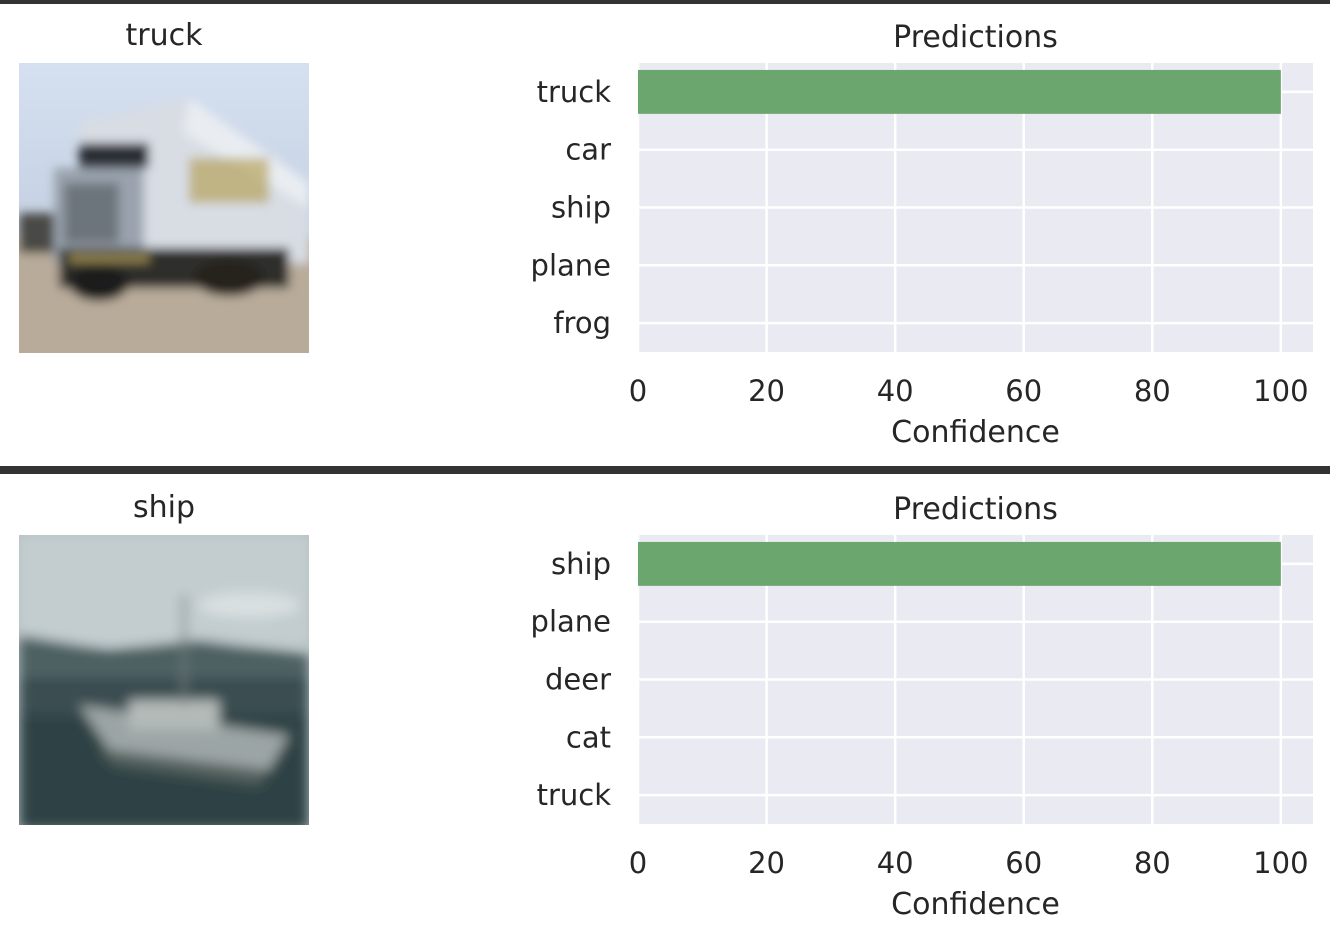  I want to click on ship-image, so click(164, 680).